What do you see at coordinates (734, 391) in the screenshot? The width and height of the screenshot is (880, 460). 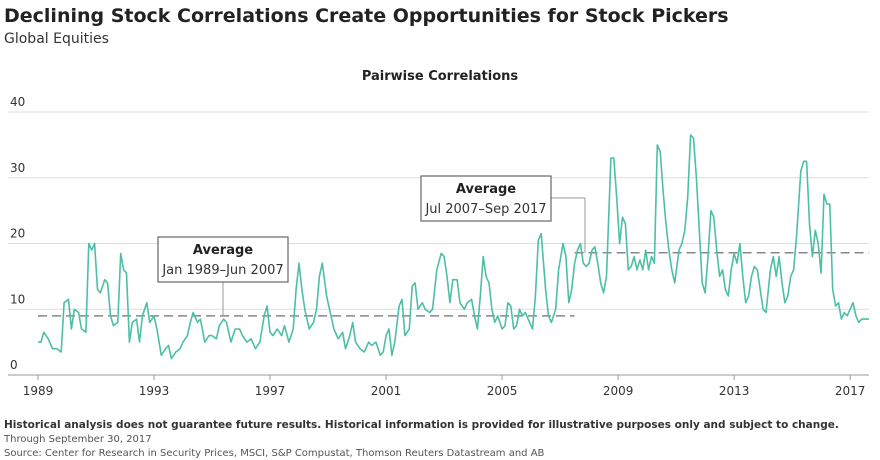 I see `x-tick-label: 2013` at bounding box center [734, 391].